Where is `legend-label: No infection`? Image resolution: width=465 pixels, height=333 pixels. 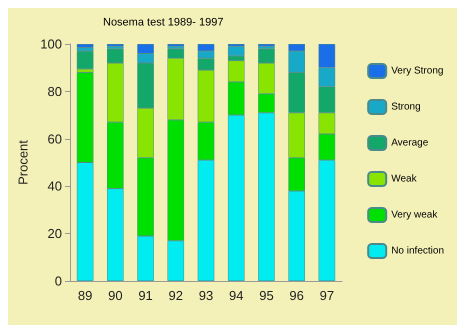
legend-label: No infection is located at coordinates (417, 251).